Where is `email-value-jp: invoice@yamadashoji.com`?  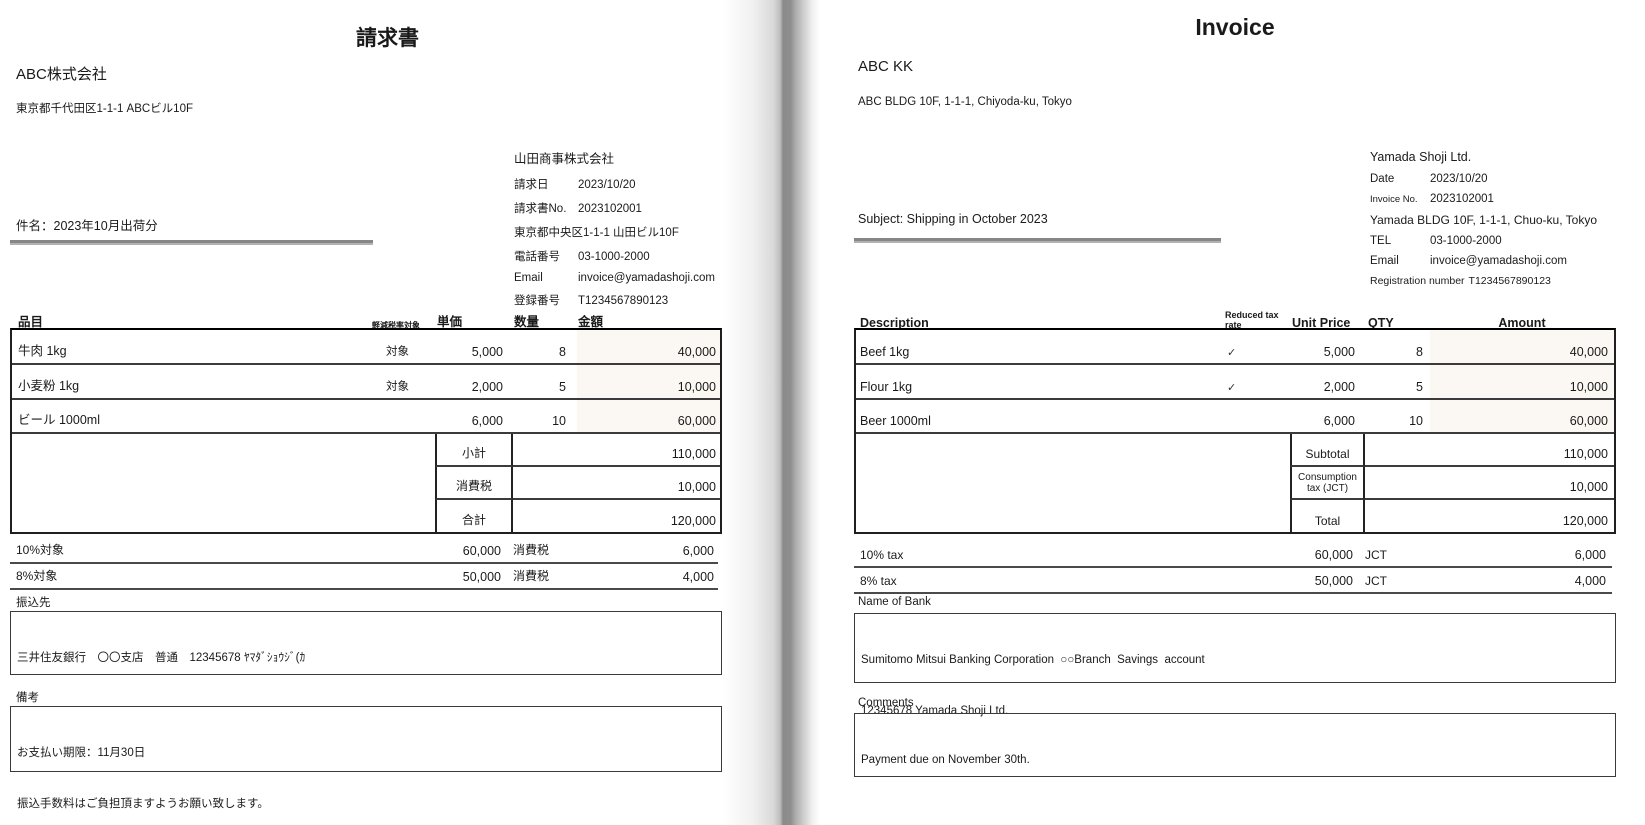
email-value-jp: invoice@yamadashoji.com is located at coordinates (646, 278).